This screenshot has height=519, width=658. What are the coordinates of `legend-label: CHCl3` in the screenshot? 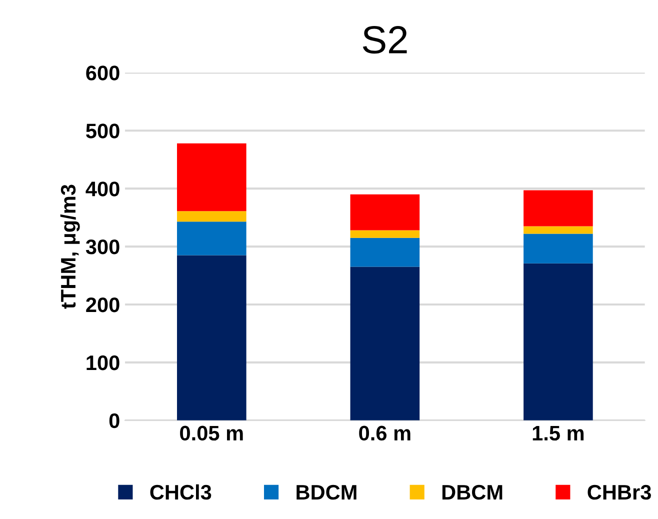 It's located at (181, 492).